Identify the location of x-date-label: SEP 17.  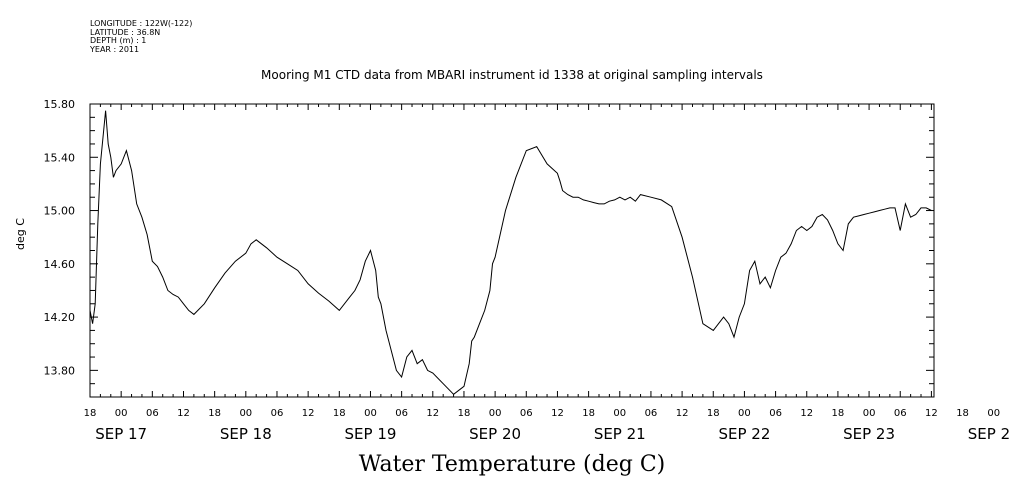
(121, 434).